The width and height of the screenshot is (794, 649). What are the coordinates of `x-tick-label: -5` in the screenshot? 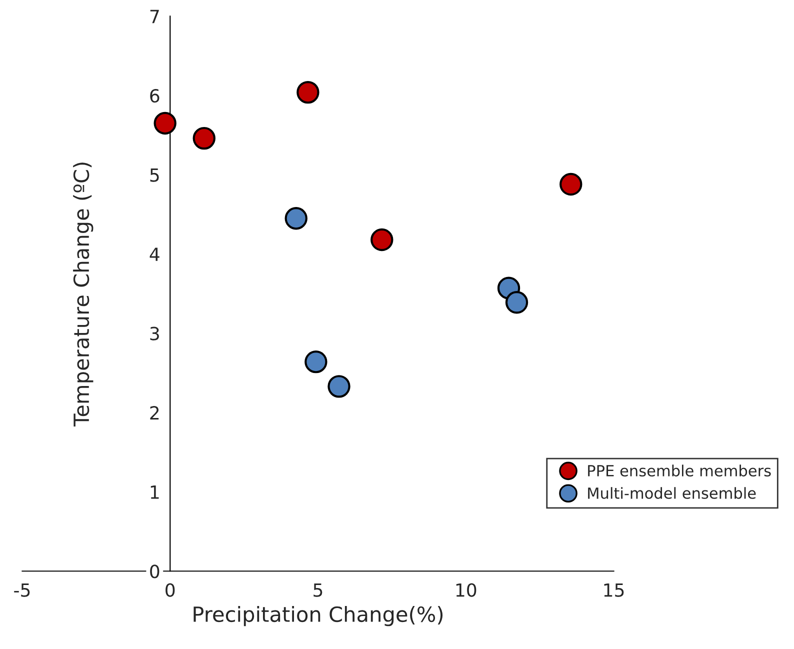 It's located at (22, 590).